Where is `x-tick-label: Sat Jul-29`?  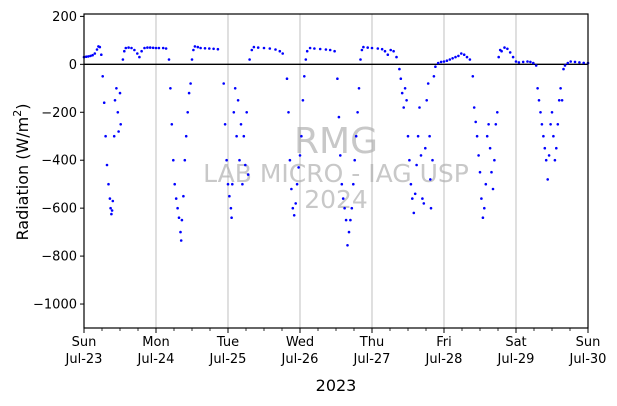
x-tick-label: Sat Jul-29 is located at coordinates (516, 351).